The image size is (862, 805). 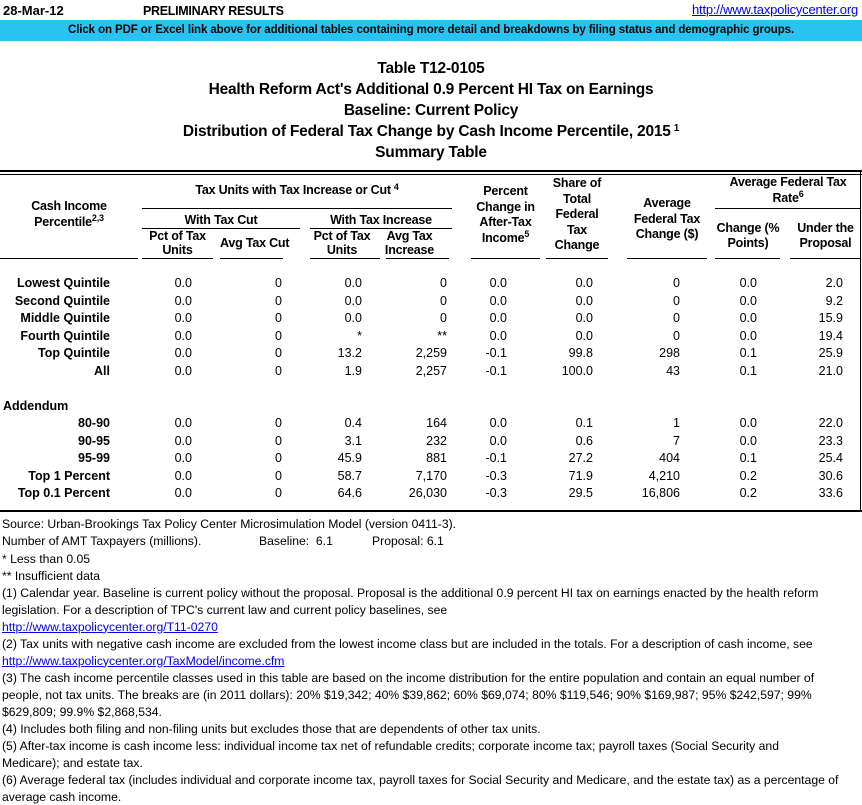 What do you see at coordinates (102, 541) in the screenshot?
I see `amt-taxpayers-note: Number of AMT Taxpayers (millions).` at bounding box center [102, 541].